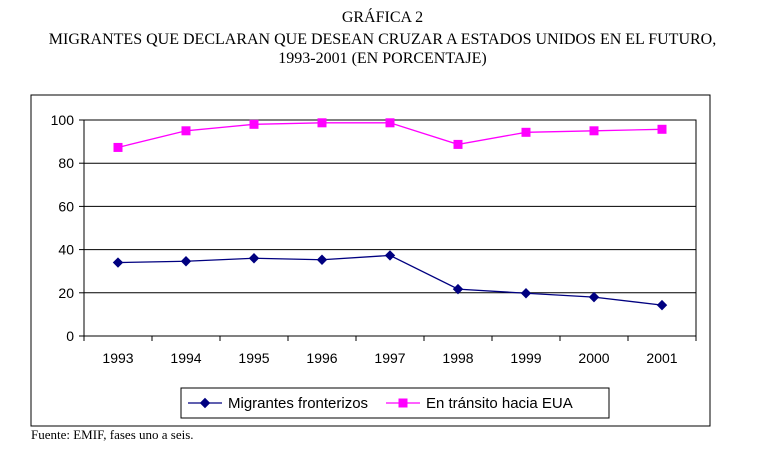  Describe the element at coordinates (298, 403) in the screenshot. I see `legend-label: Migrantes fronterizos` at that location.